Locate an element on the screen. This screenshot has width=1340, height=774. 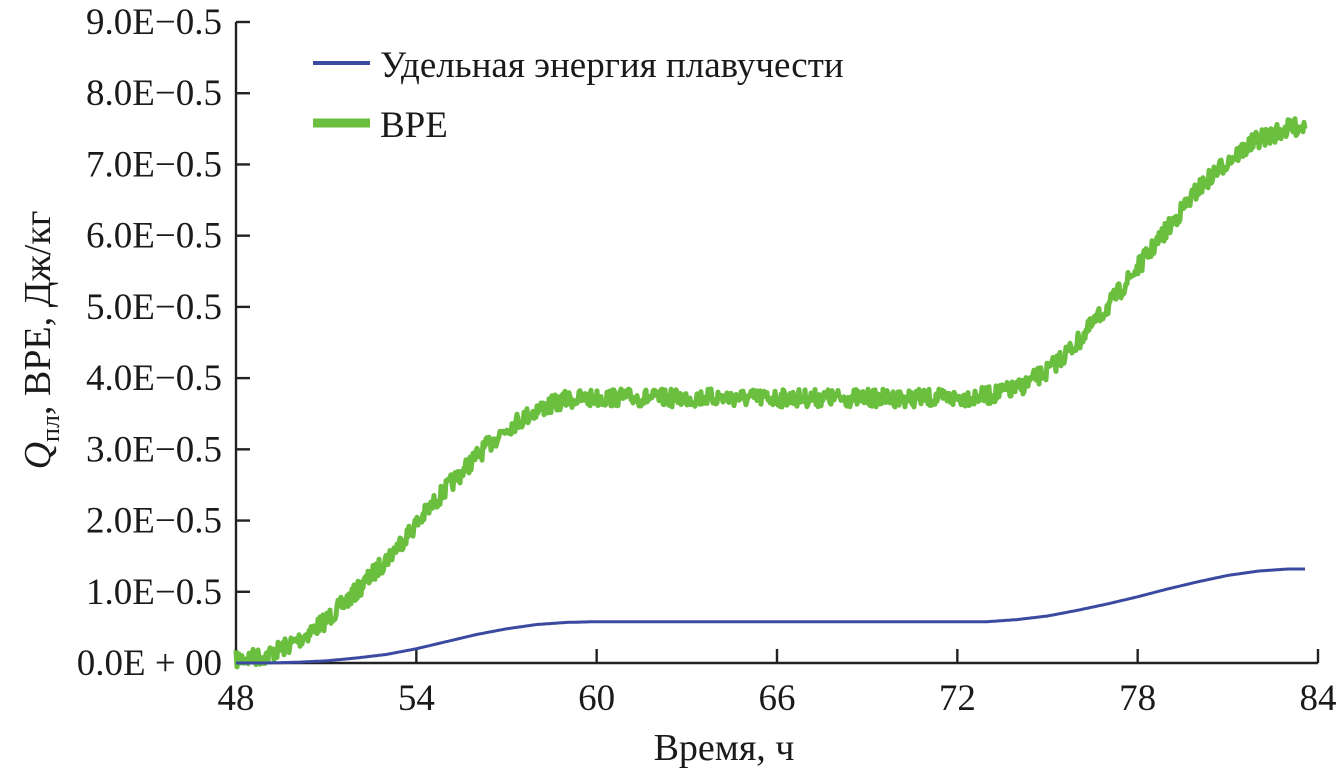
series-line-buoyancy-energy is located at coordinates (770, 616).